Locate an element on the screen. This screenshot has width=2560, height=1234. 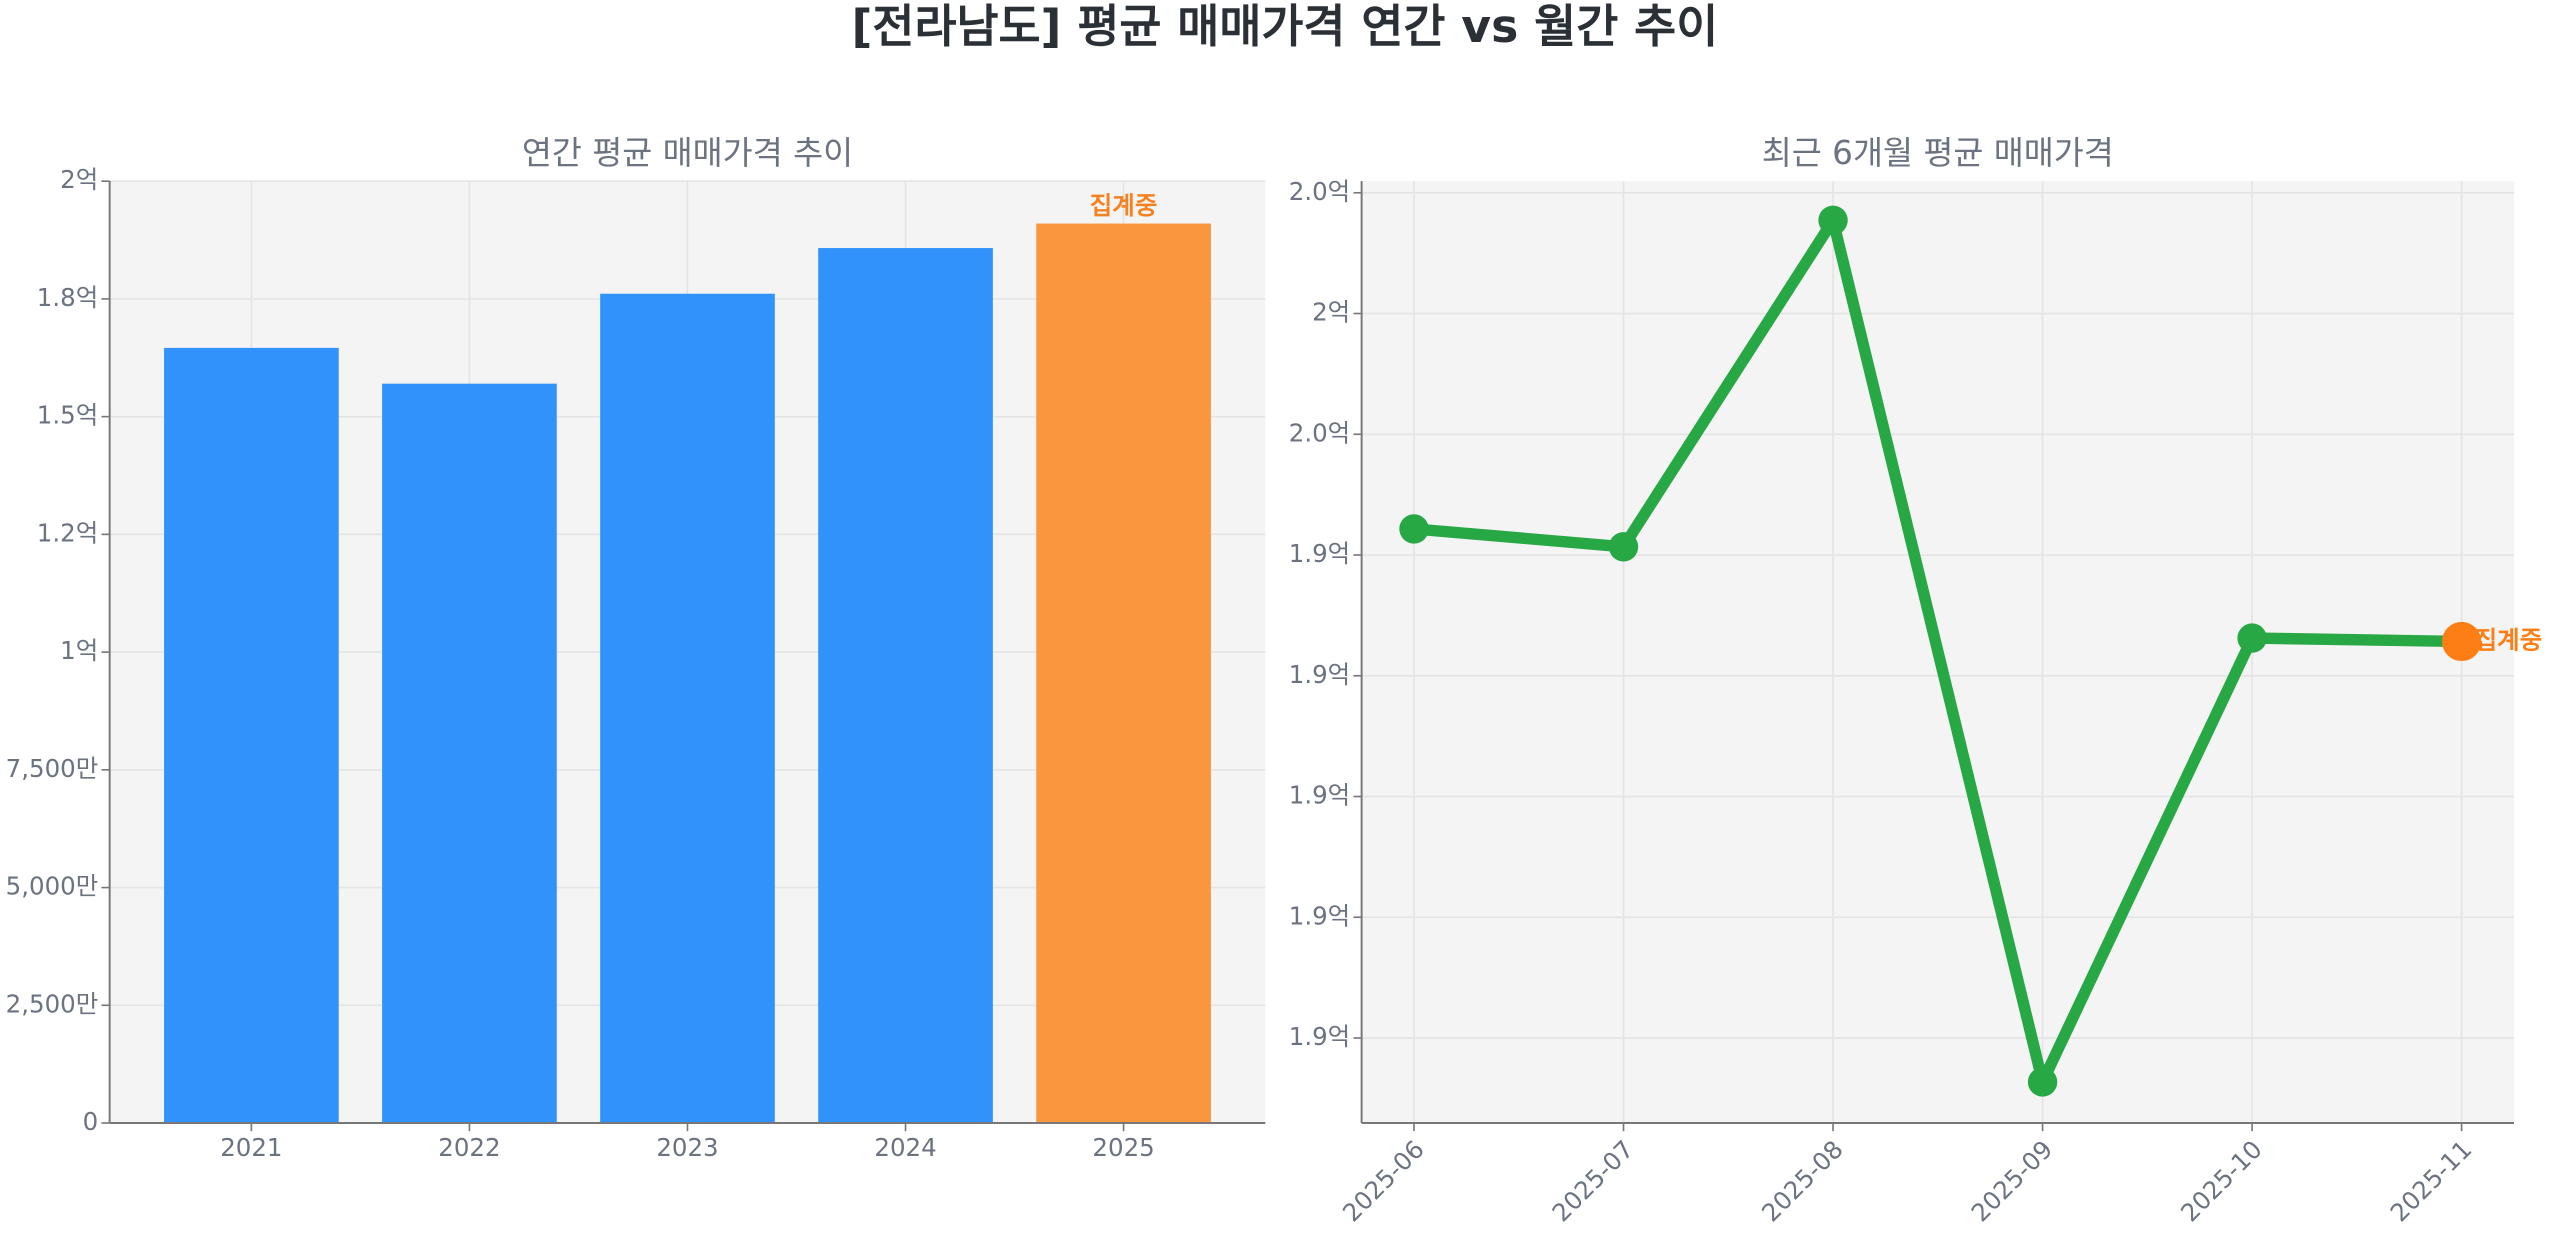
x-tick-label: 2025-08 is located at coordinates (1802, 1181).